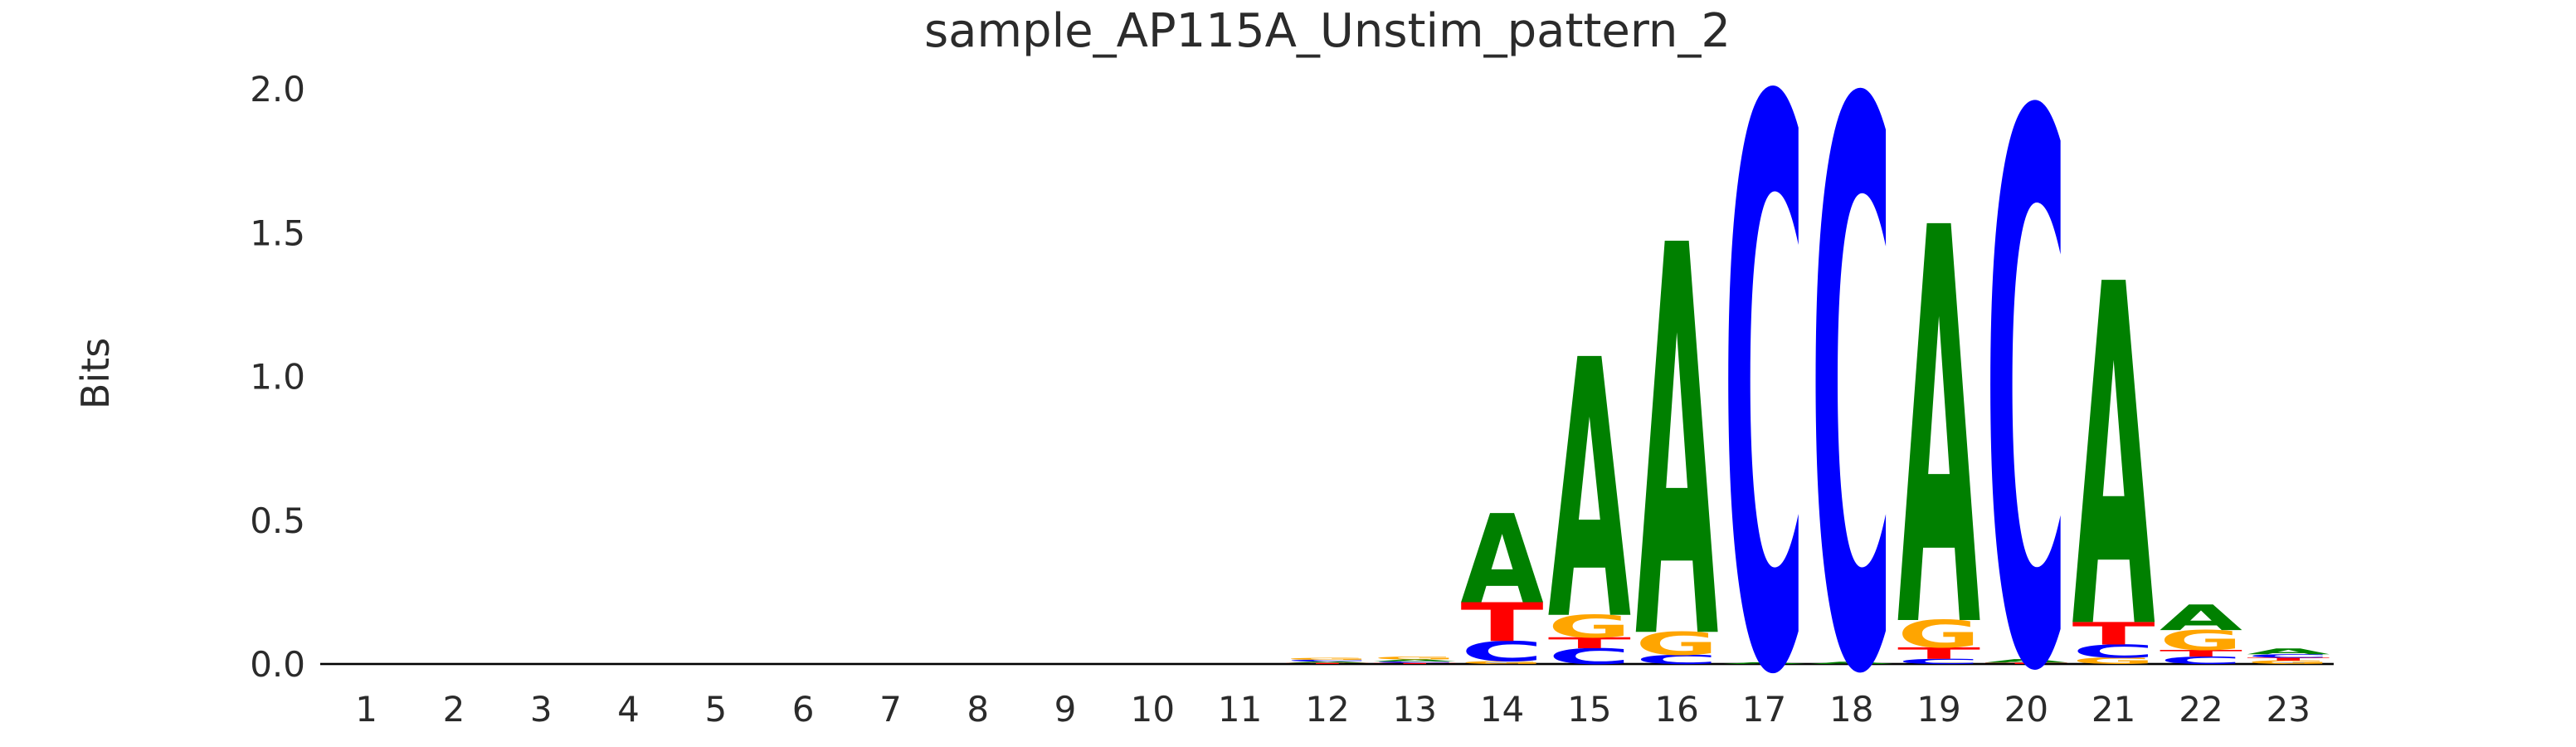 Image resolution: width=2576 pixels, height=747 pixels. Describe the element at coordinates (1939, 431) in the screenshot. I see `logo-letter-A-pos19: A` at that location.